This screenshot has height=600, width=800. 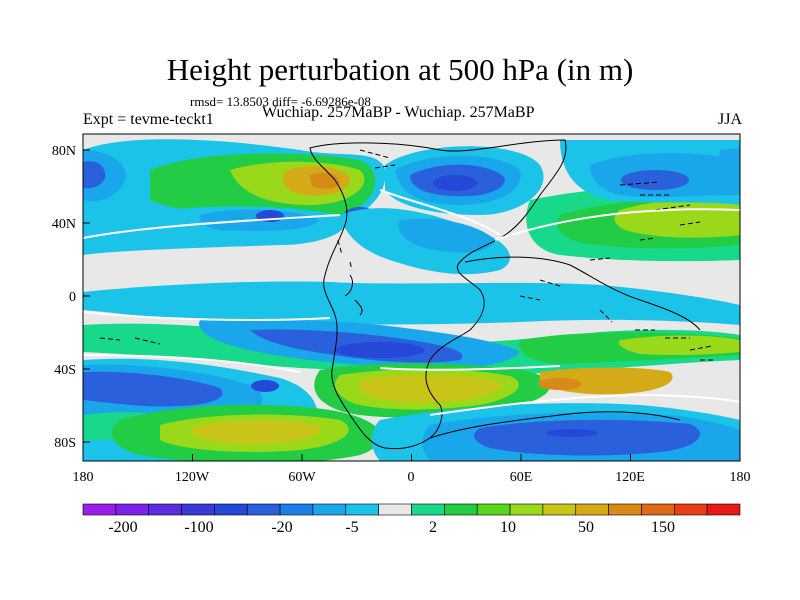 What do you see at coordinates (198, 527) in the screenshot?
I see `colorbar-label: -100` at bounding box center [198, 527].